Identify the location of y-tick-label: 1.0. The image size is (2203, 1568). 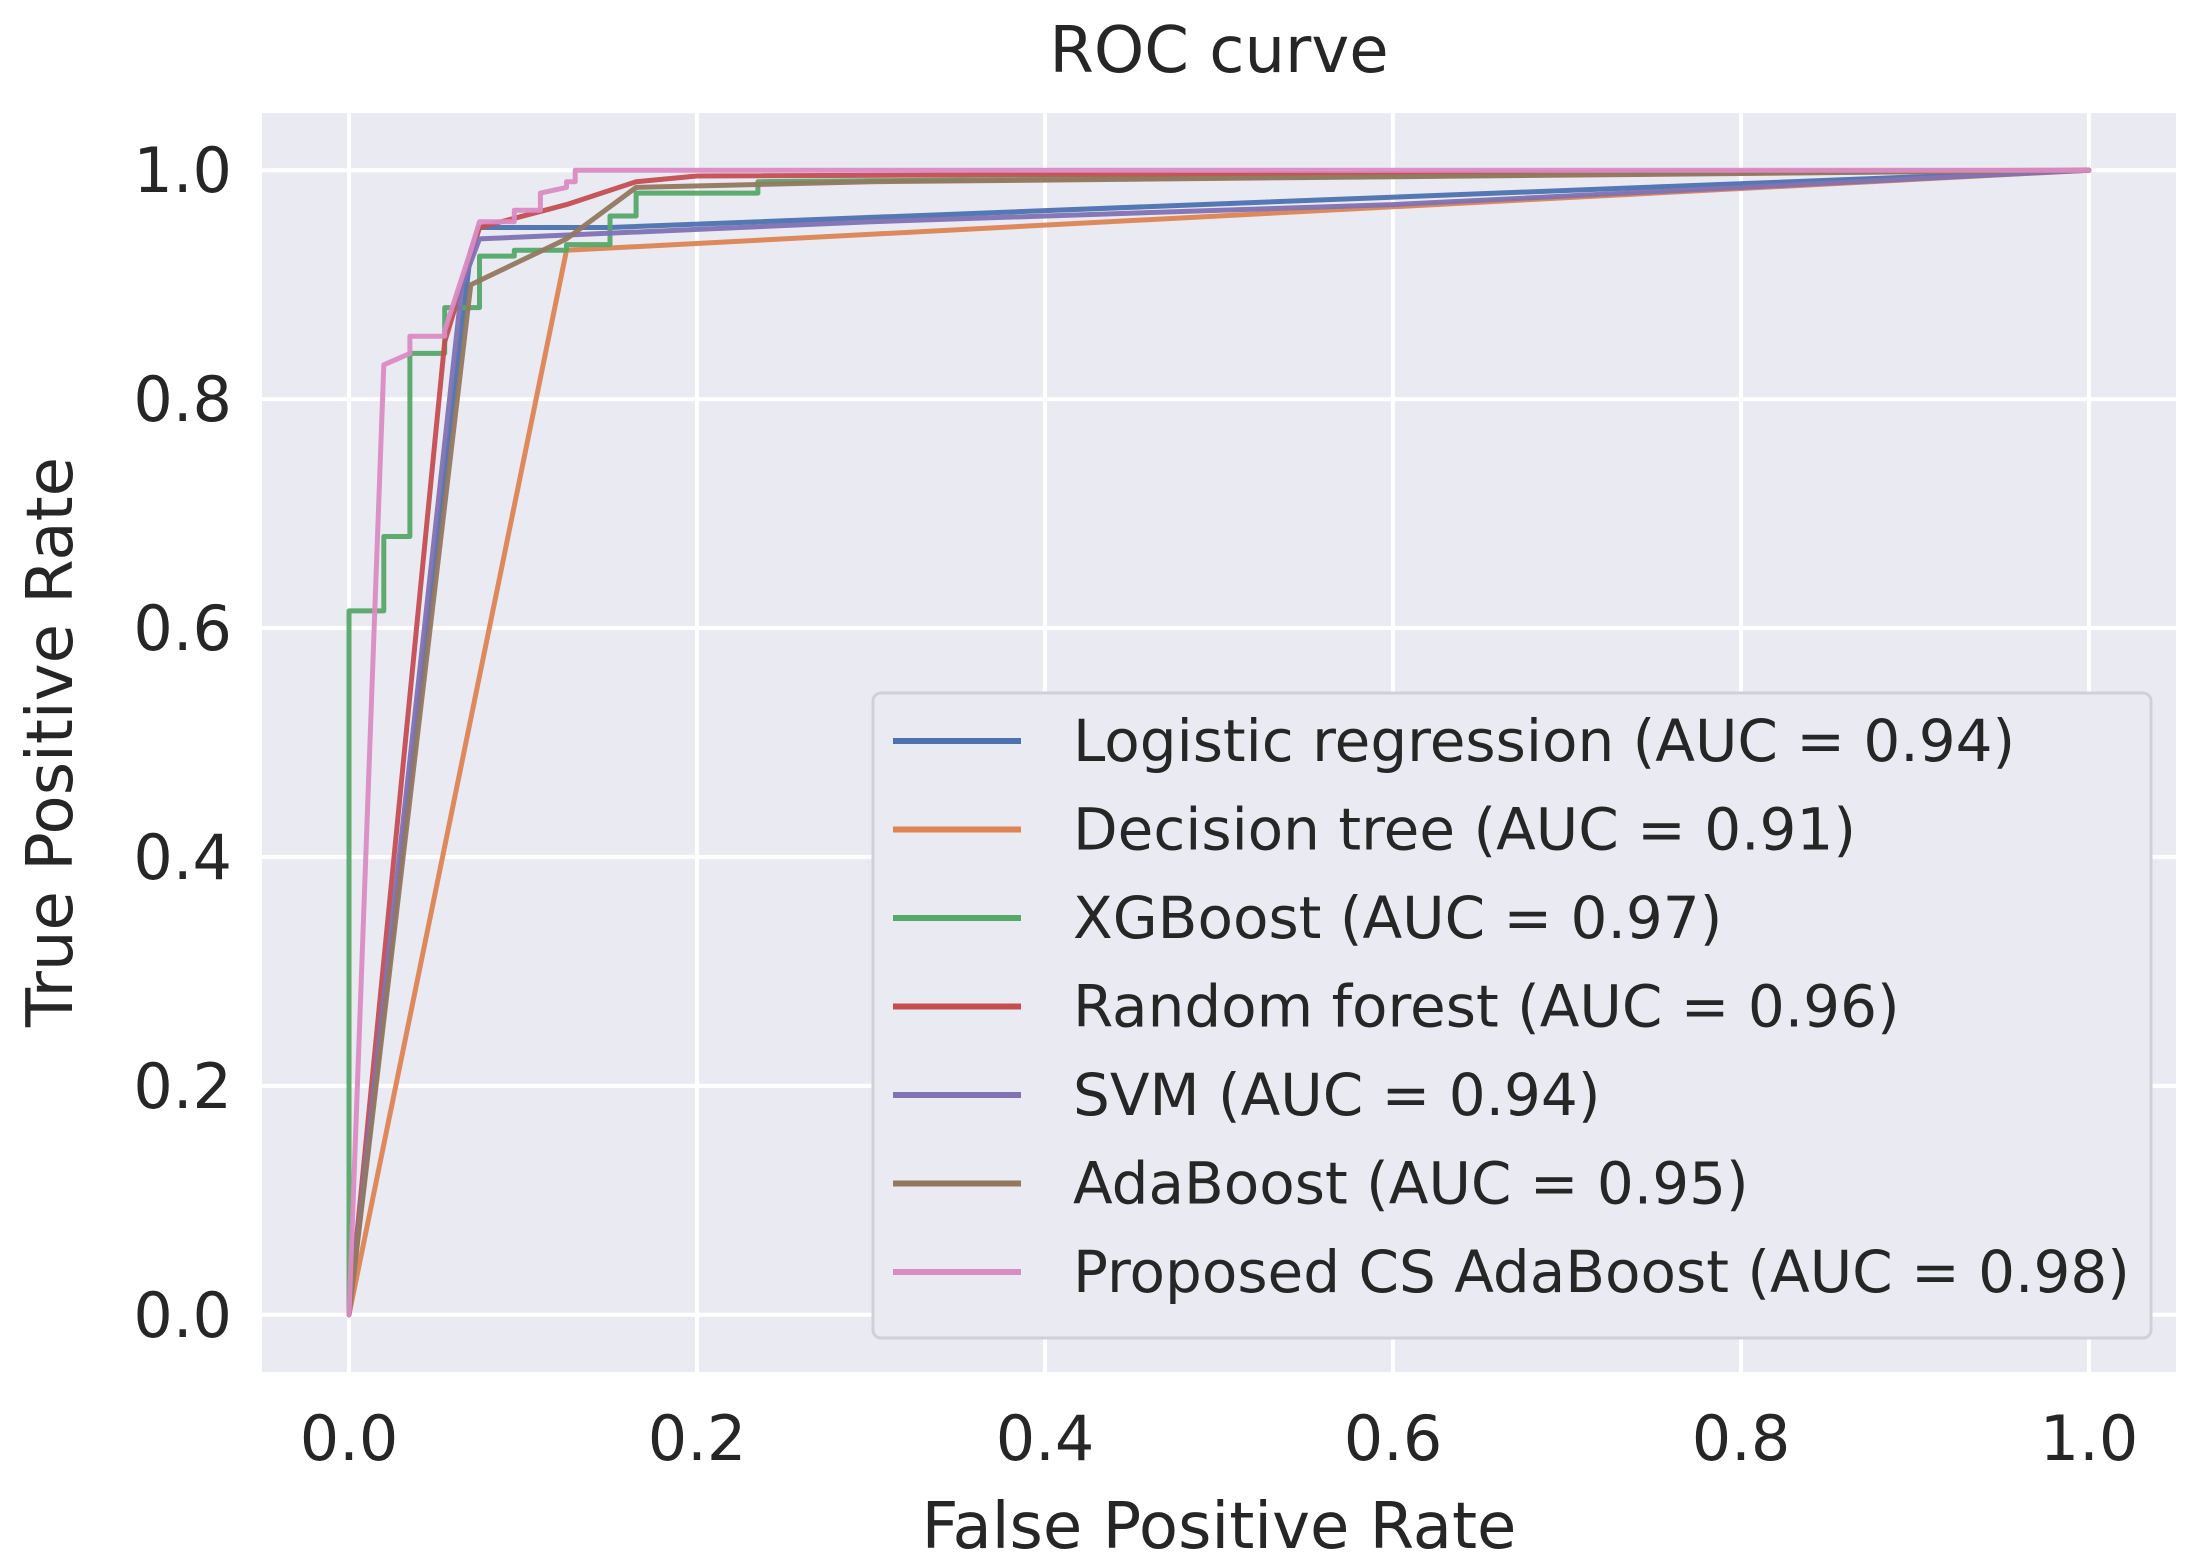
(182, 170).